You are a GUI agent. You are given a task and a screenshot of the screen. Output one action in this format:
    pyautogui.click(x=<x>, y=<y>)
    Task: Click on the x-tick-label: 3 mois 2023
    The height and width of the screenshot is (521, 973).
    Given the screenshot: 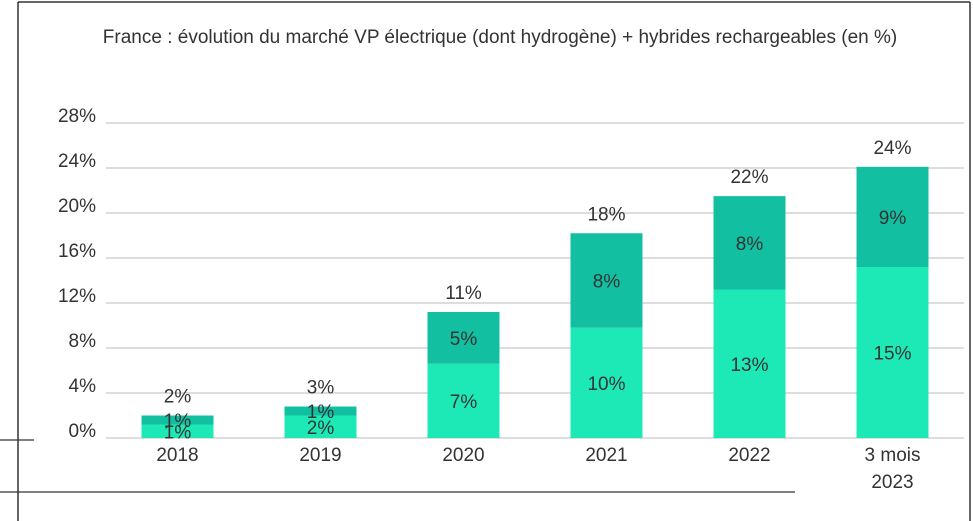 What is the action you would take?
    pyautogui.click(x=892, y=469)
    